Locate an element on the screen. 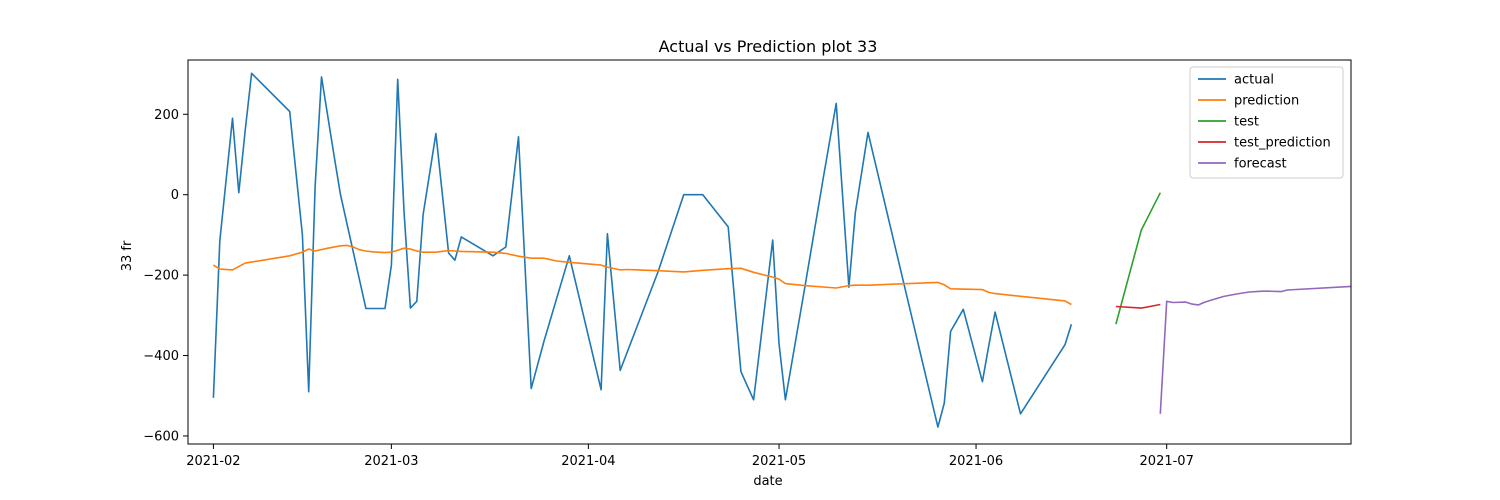 The image size is (1500, 500). legend-label-forecast: forecast is located at coordinates (1260, 164).